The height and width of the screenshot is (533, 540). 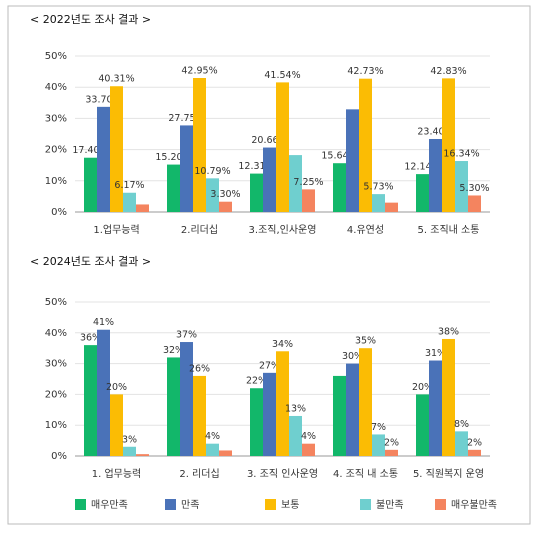 What do you see at coordinates (269, 365) in the screenshot?
I see `value-label: 27%` at bounding box center [269, 365].